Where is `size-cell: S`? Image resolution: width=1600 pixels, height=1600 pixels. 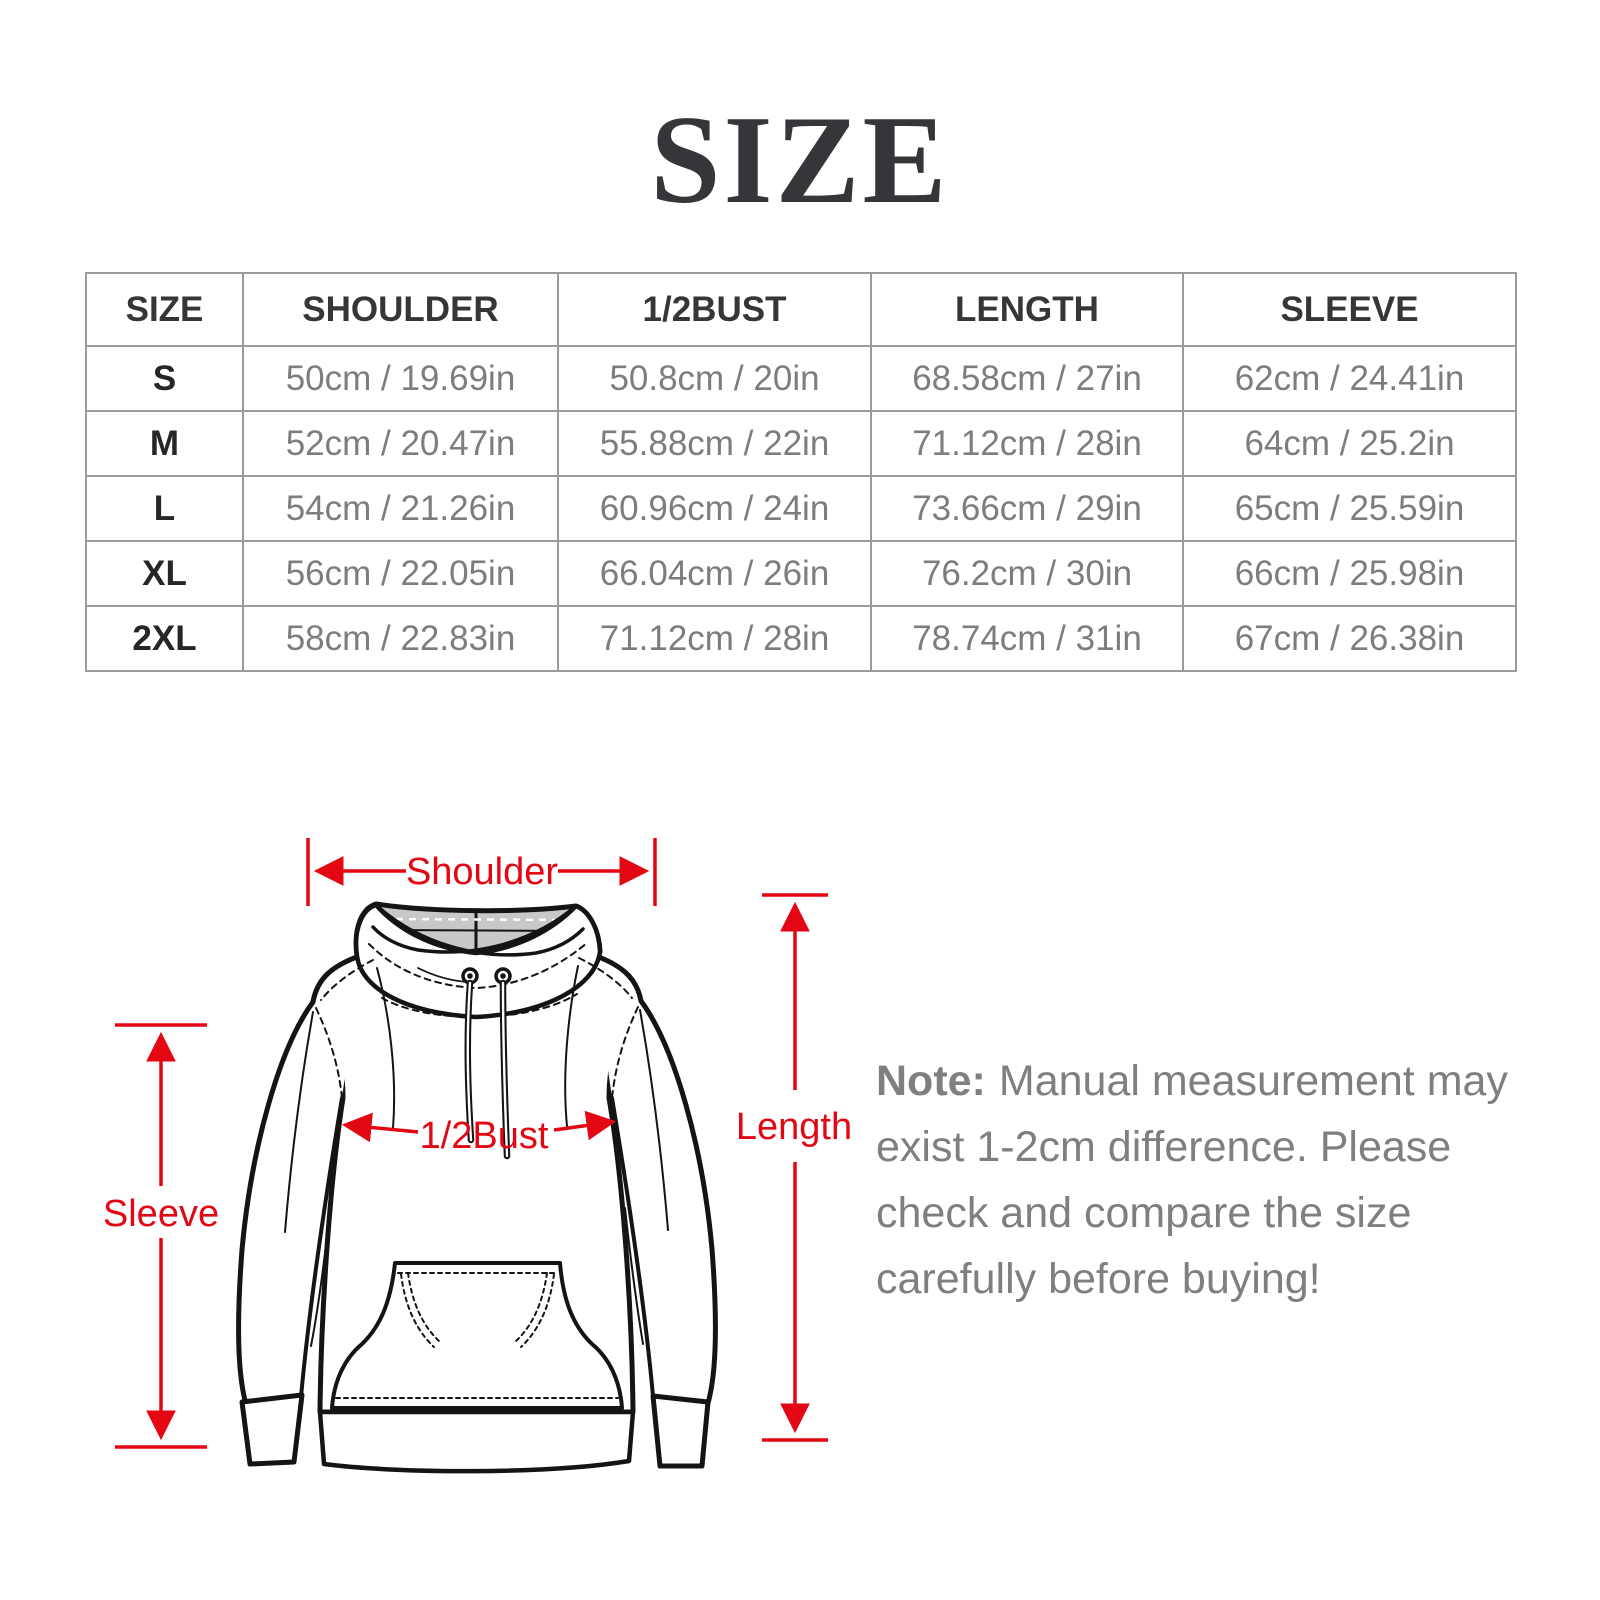 size-cell: S is located at coordinates (164, 378).